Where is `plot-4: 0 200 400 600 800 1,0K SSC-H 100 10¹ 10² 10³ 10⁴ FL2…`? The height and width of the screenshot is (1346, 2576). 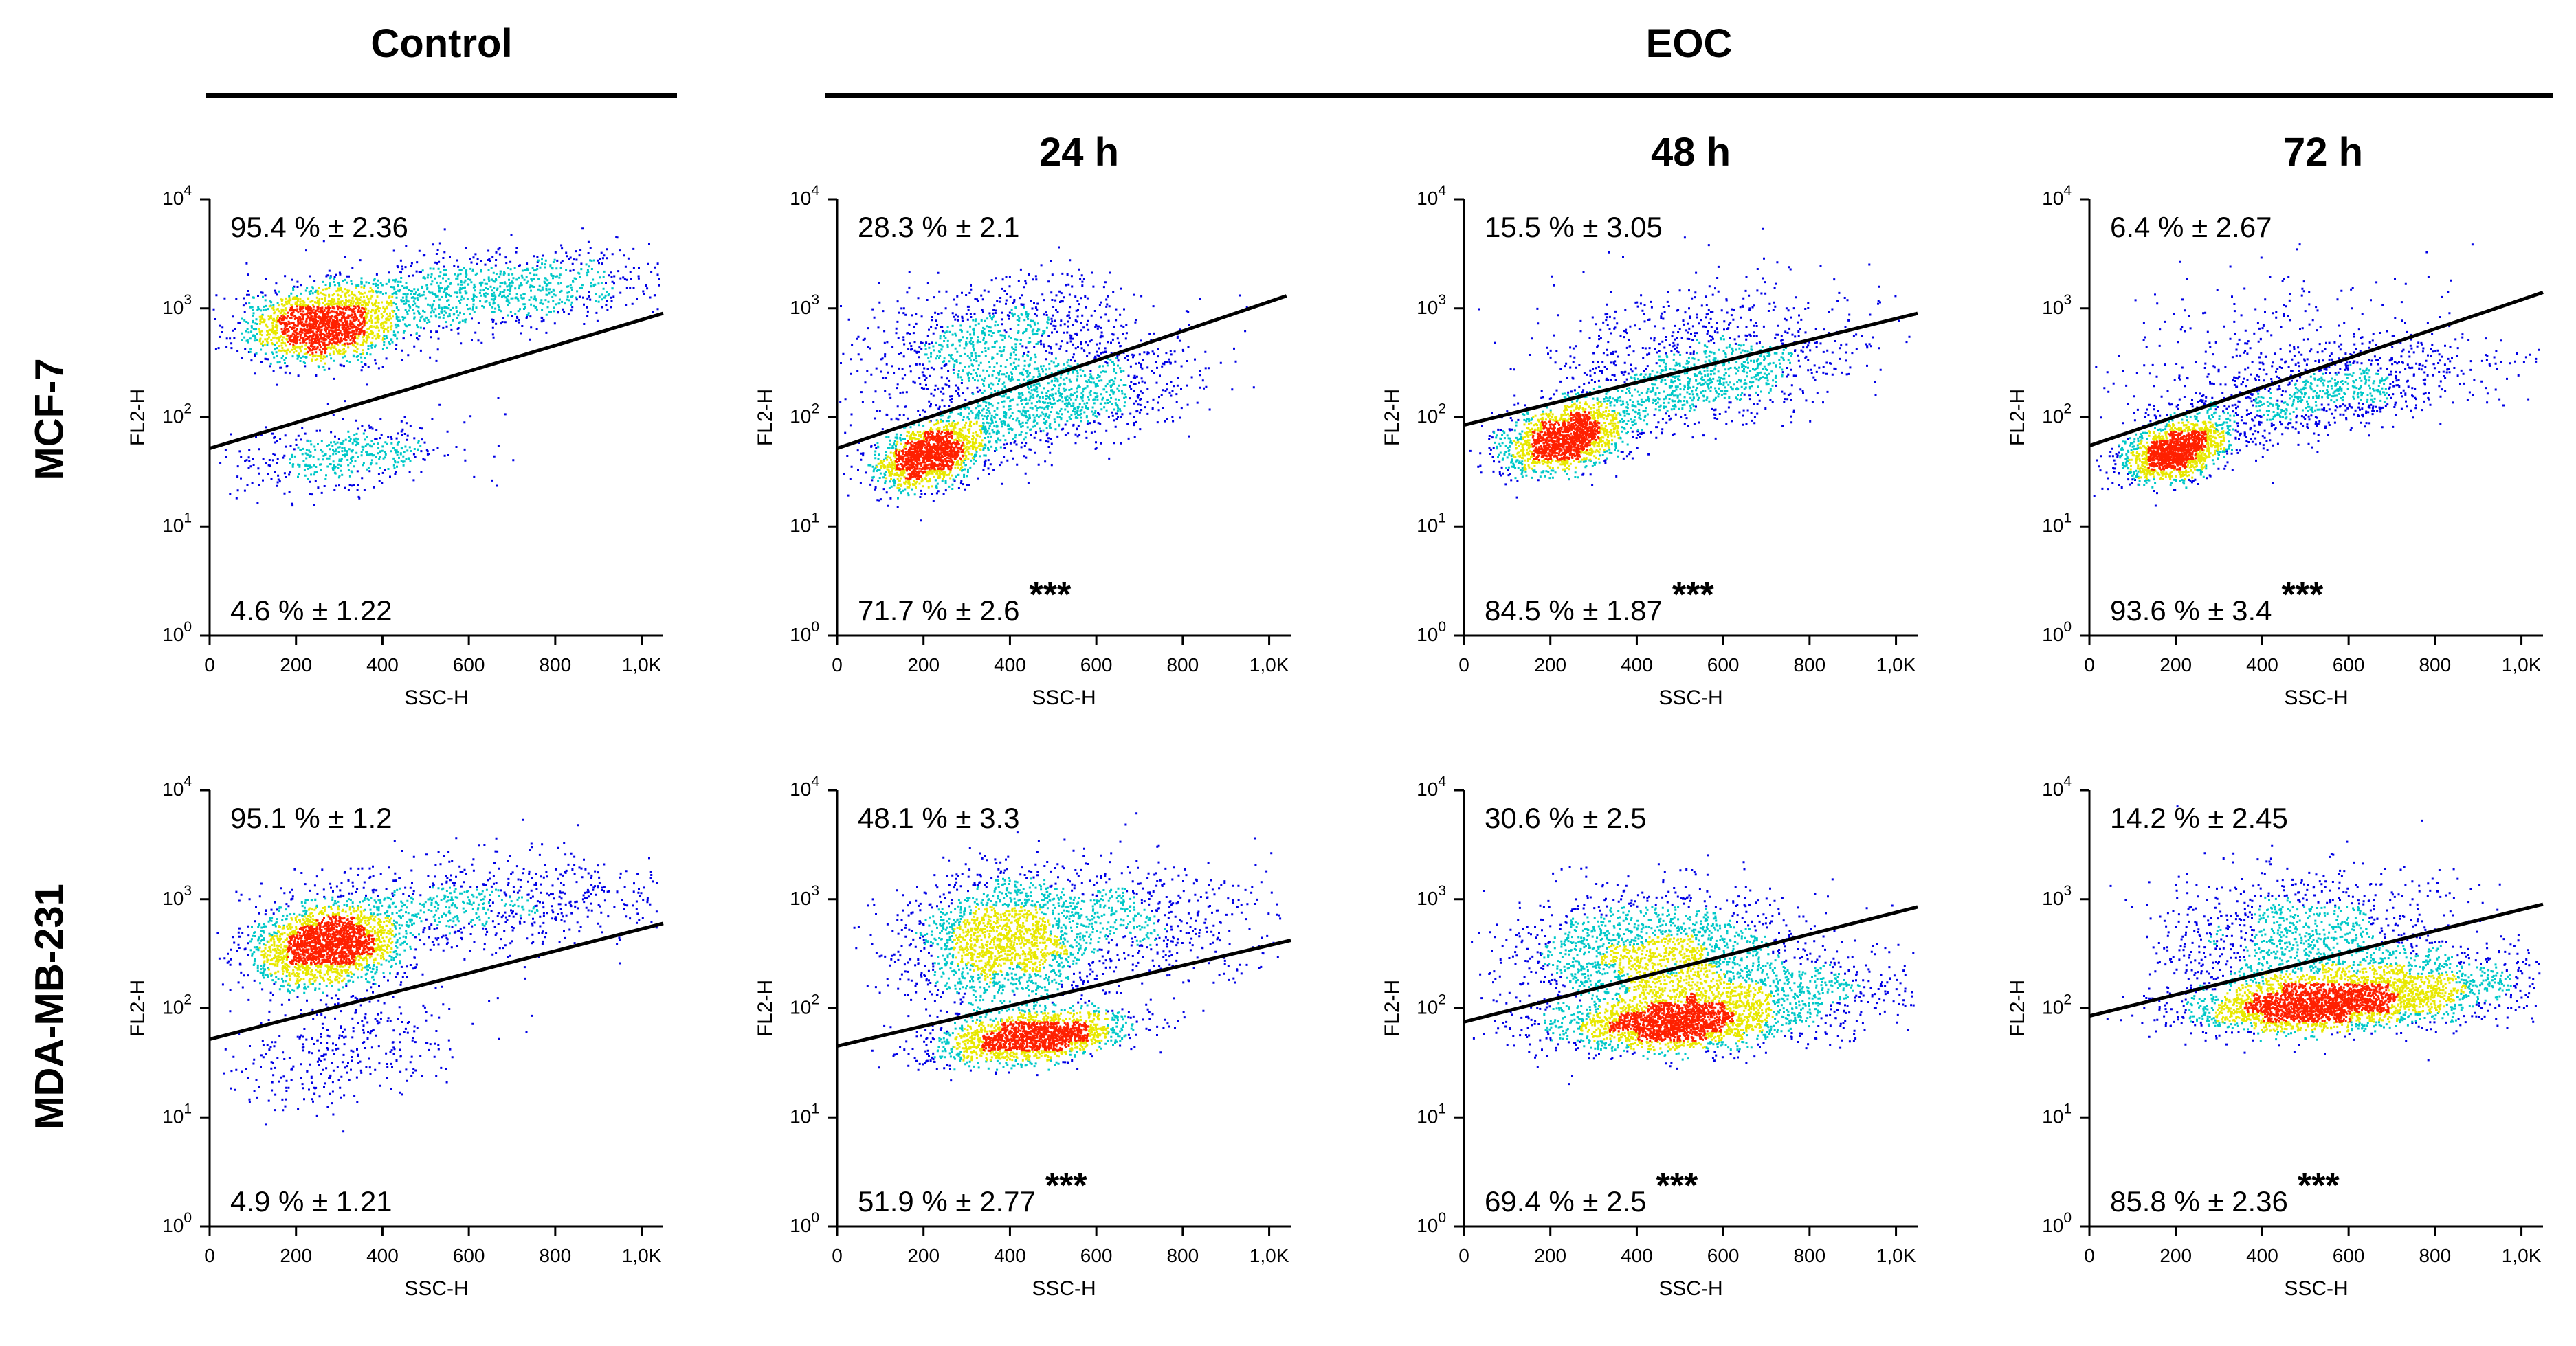 plot-4: 0 200 400 600 800 1,0K SSC-H 100 10¹ 10² 10³ 10⁴ FL2… is located at coordinates (2275, 446).